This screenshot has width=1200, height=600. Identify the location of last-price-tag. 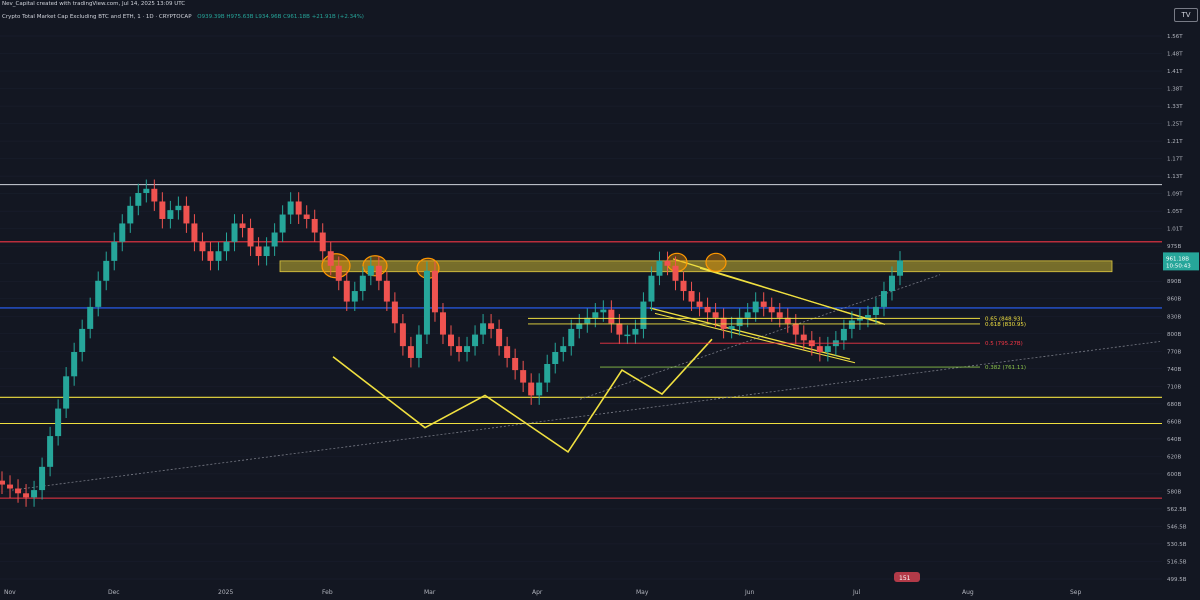
(1181, 261).